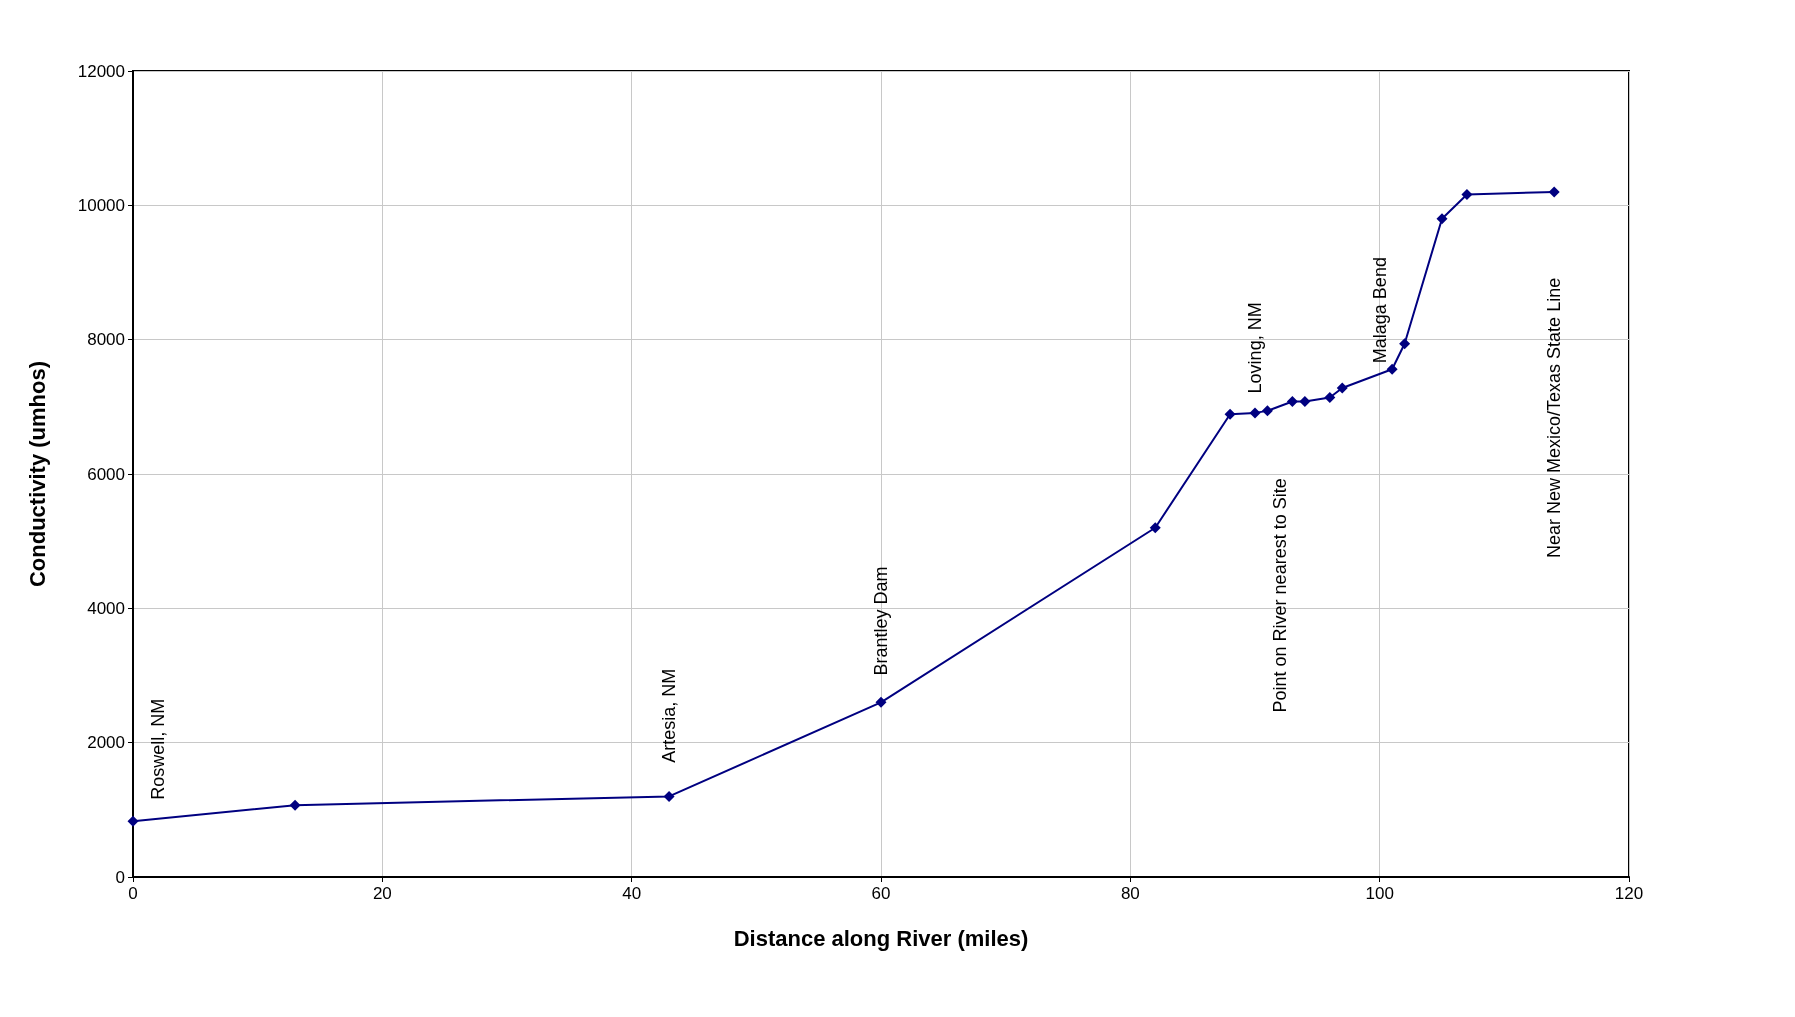  What do you see at coordinates (669, 715) in the screenshot?
I see `annotation: Artesia, NM` at bounding box center [669, 715].